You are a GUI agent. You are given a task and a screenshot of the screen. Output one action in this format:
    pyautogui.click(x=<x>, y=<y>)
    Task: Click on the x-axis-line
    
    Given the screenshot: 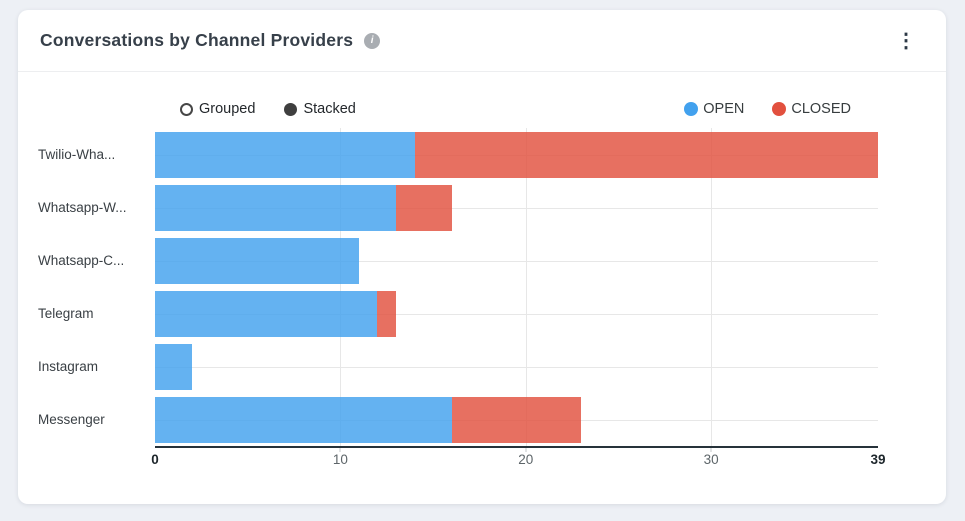 What is the action you would take?
    pyautogui.click(x=516, y=447)
    